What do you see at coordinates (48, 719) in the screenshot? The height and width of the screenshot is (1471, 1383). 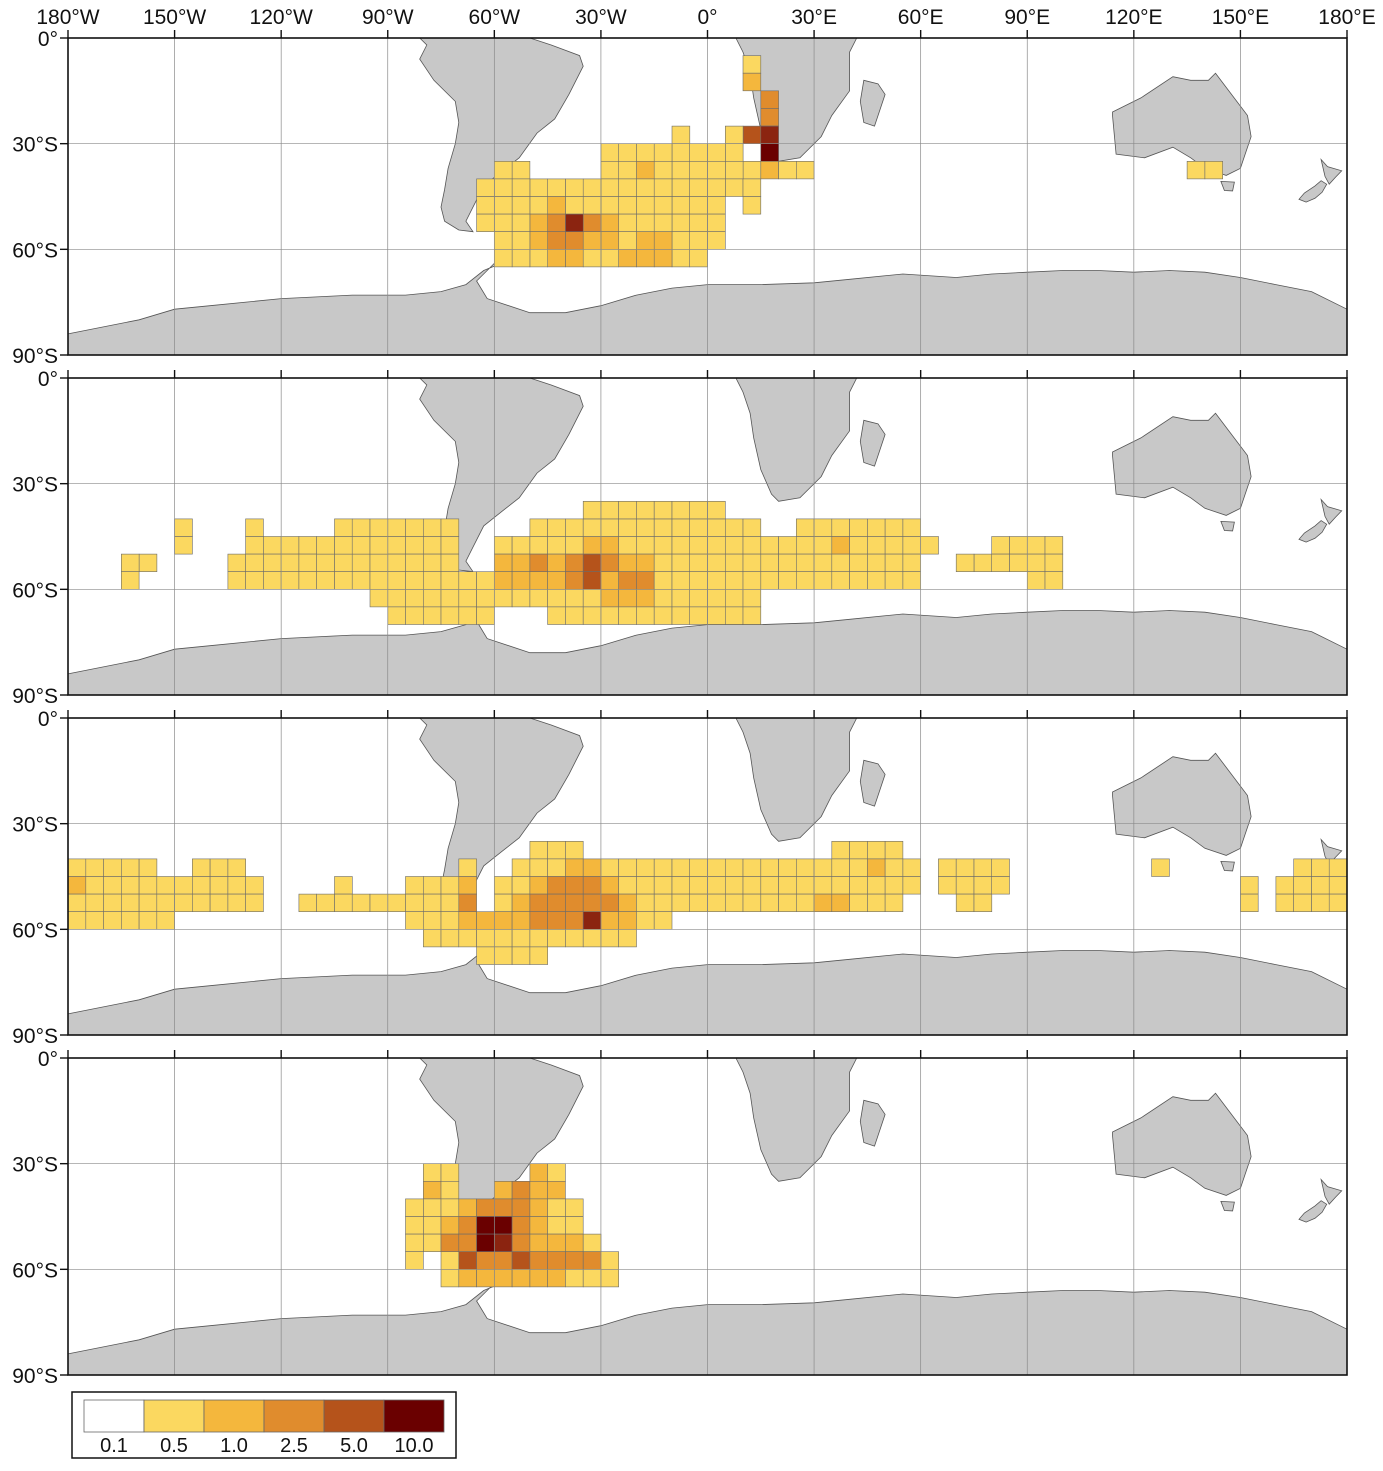 I see `lat-tick-label: 0°` at bounding box center [48, 719].